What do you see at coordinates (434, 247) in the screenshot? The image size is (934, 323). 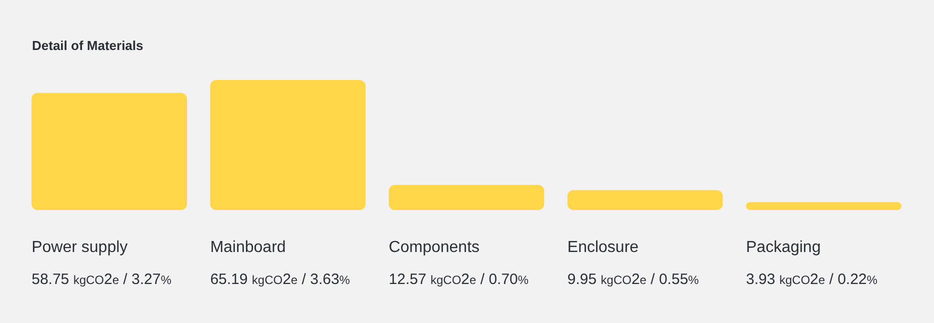 I see `x-tick-label: Components` at bounding box center [434, 247].